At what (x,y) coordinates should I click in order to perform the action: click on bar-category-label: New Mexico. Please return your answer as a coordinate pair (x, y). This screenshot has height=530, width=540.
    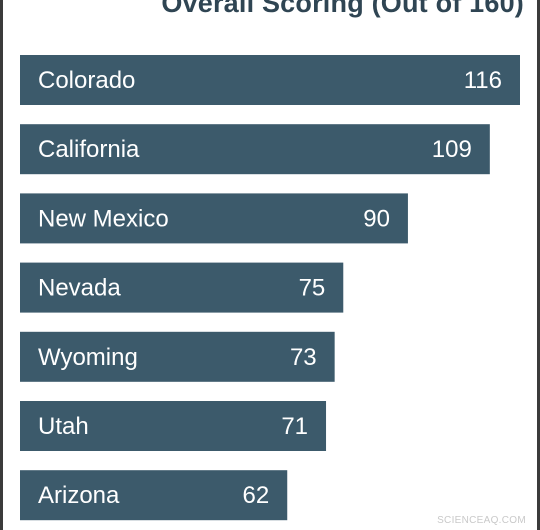
    Looking at the image, I should click on (103, 218).